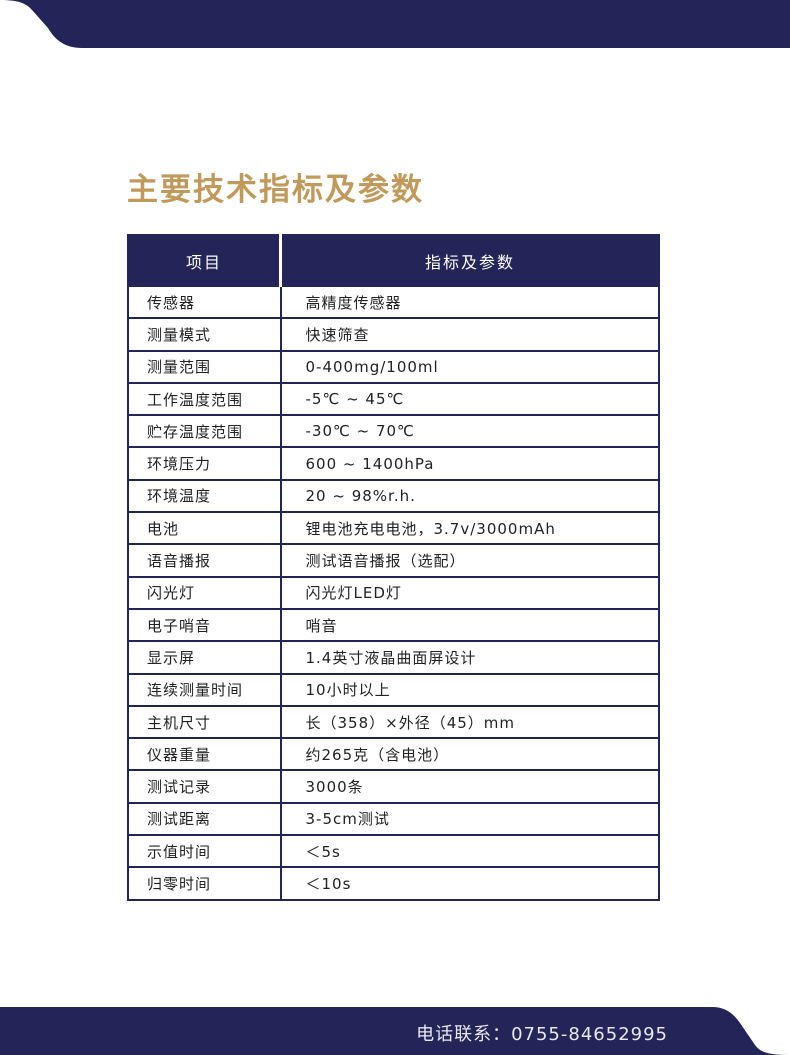 The image size is (790, 1055). I want to click on top-banner, so click(395, 24).